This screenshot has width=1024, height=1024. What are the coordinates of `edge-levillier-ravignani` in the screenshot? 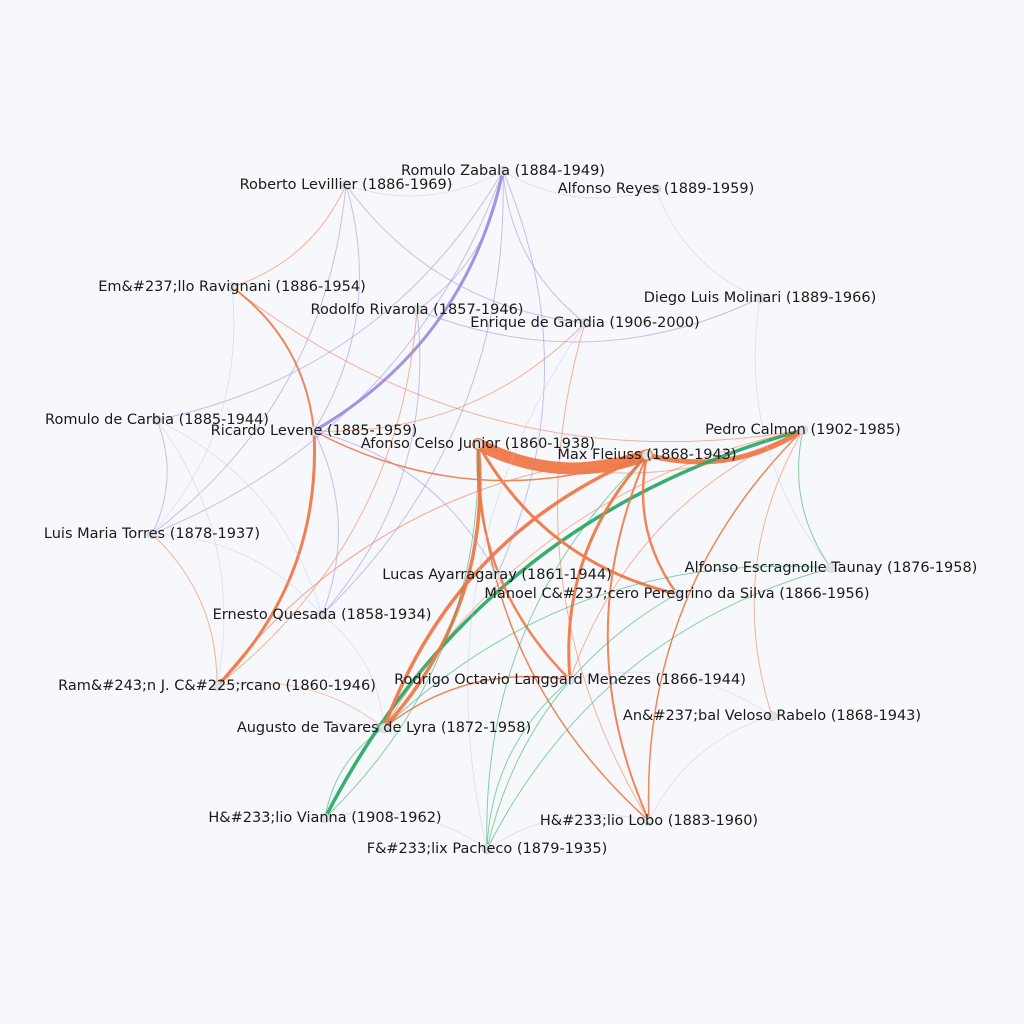 It's located at (289, 236).